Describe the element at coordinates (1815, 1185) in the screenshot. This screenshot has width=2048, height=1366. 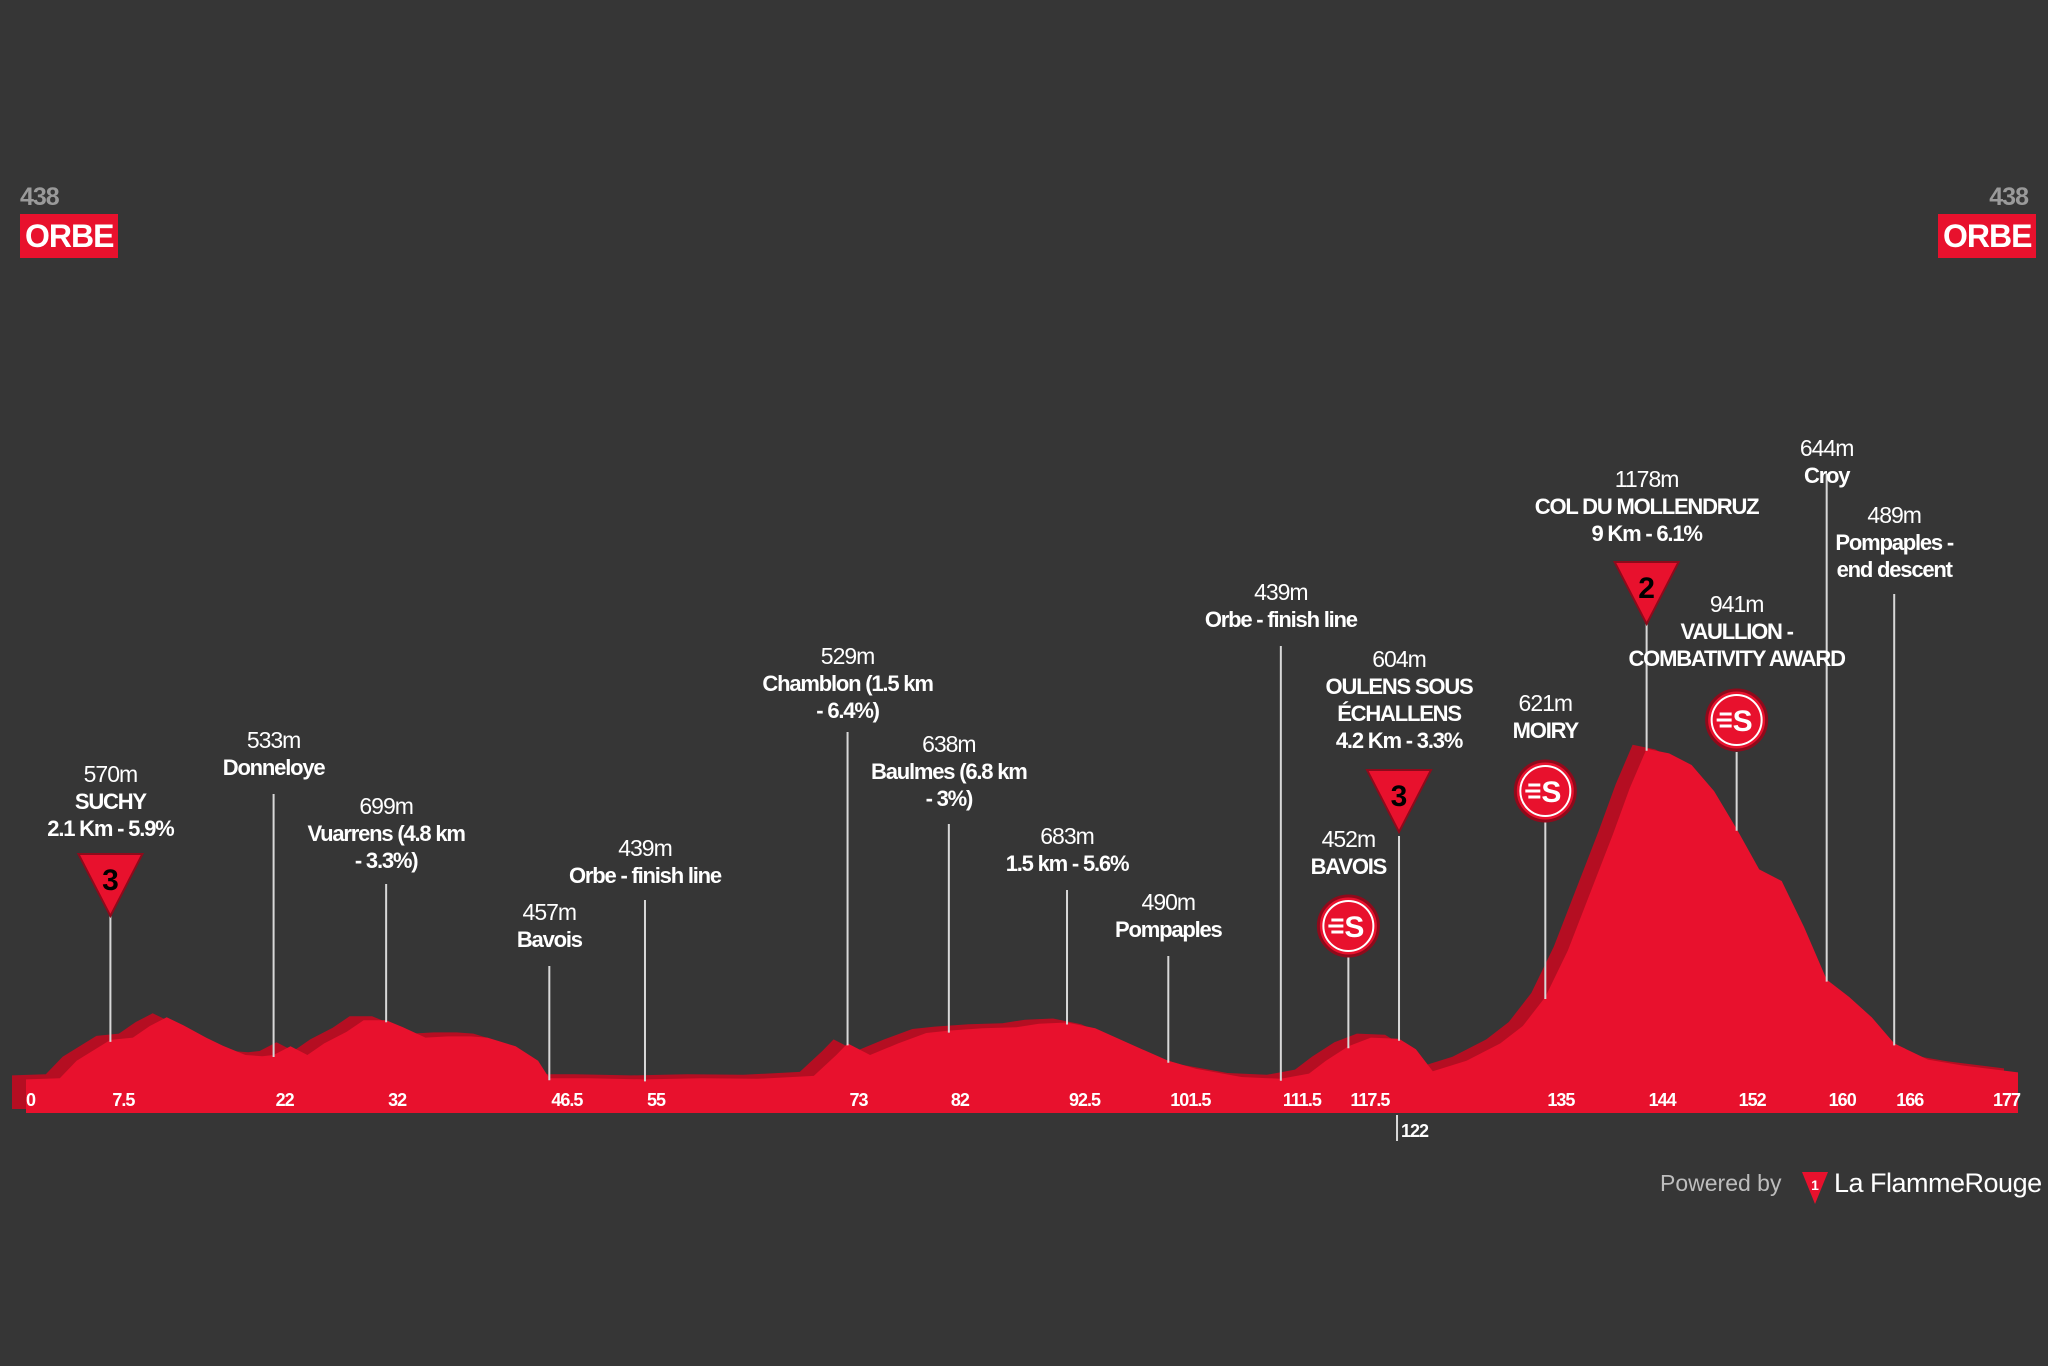
I see `flamme-rouge-logo-glyph: 1` at that location.